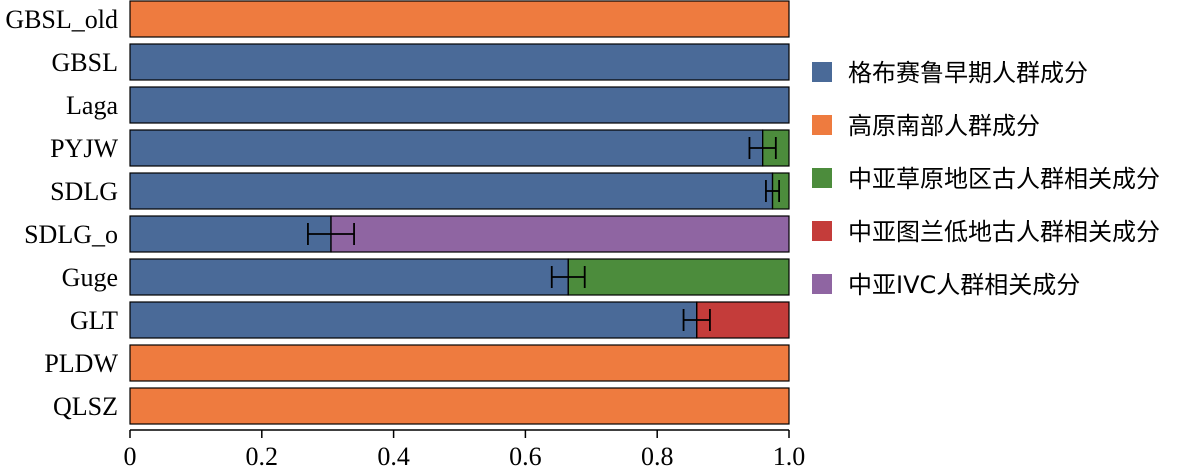 Image resolution: width=1200 pixels, height=468 pixels. What do you see at coordinates (61, 19) in the screenshot?
I see `category-label: GBSL_old` at bounding box center [61, 19].